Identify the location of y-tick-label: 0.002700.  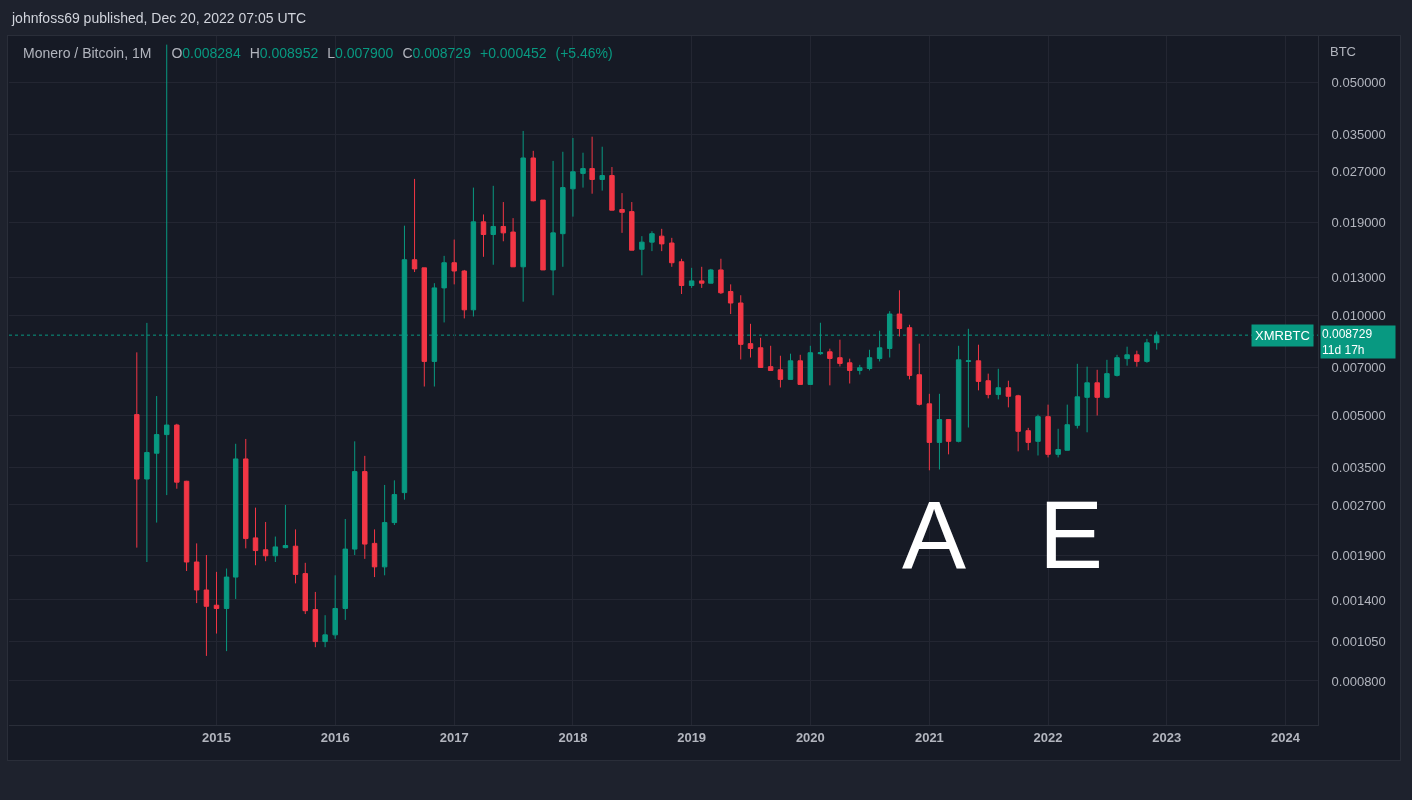
(1358, 505).